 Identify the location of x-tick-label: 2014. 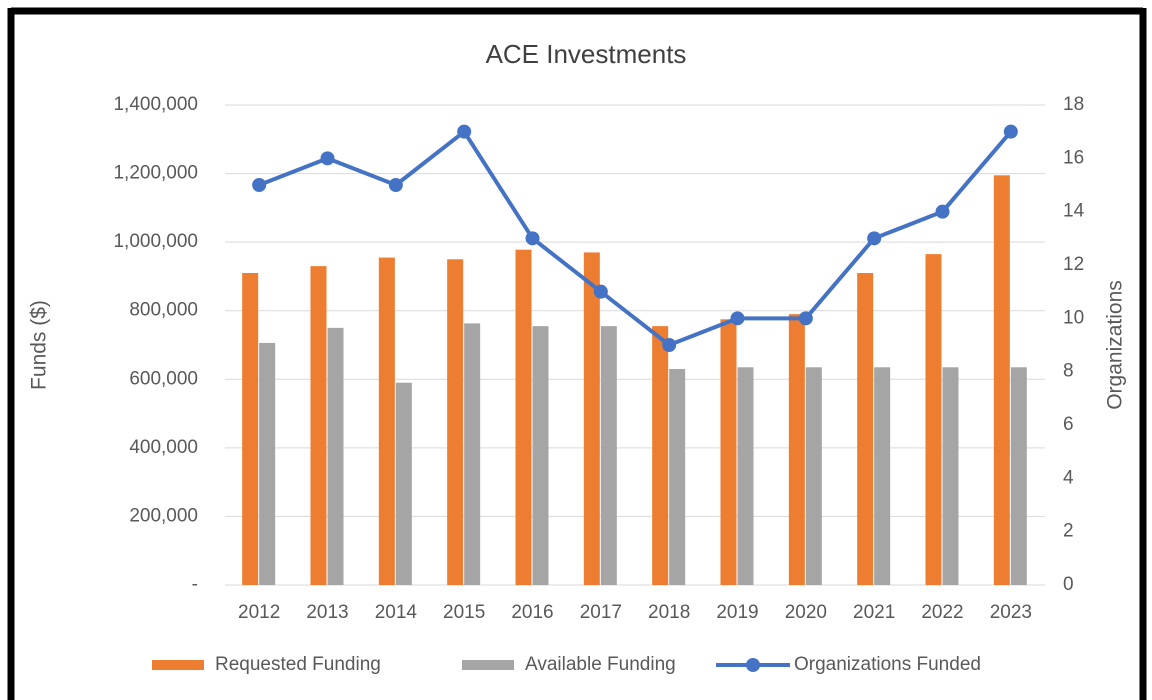
(396, 612).